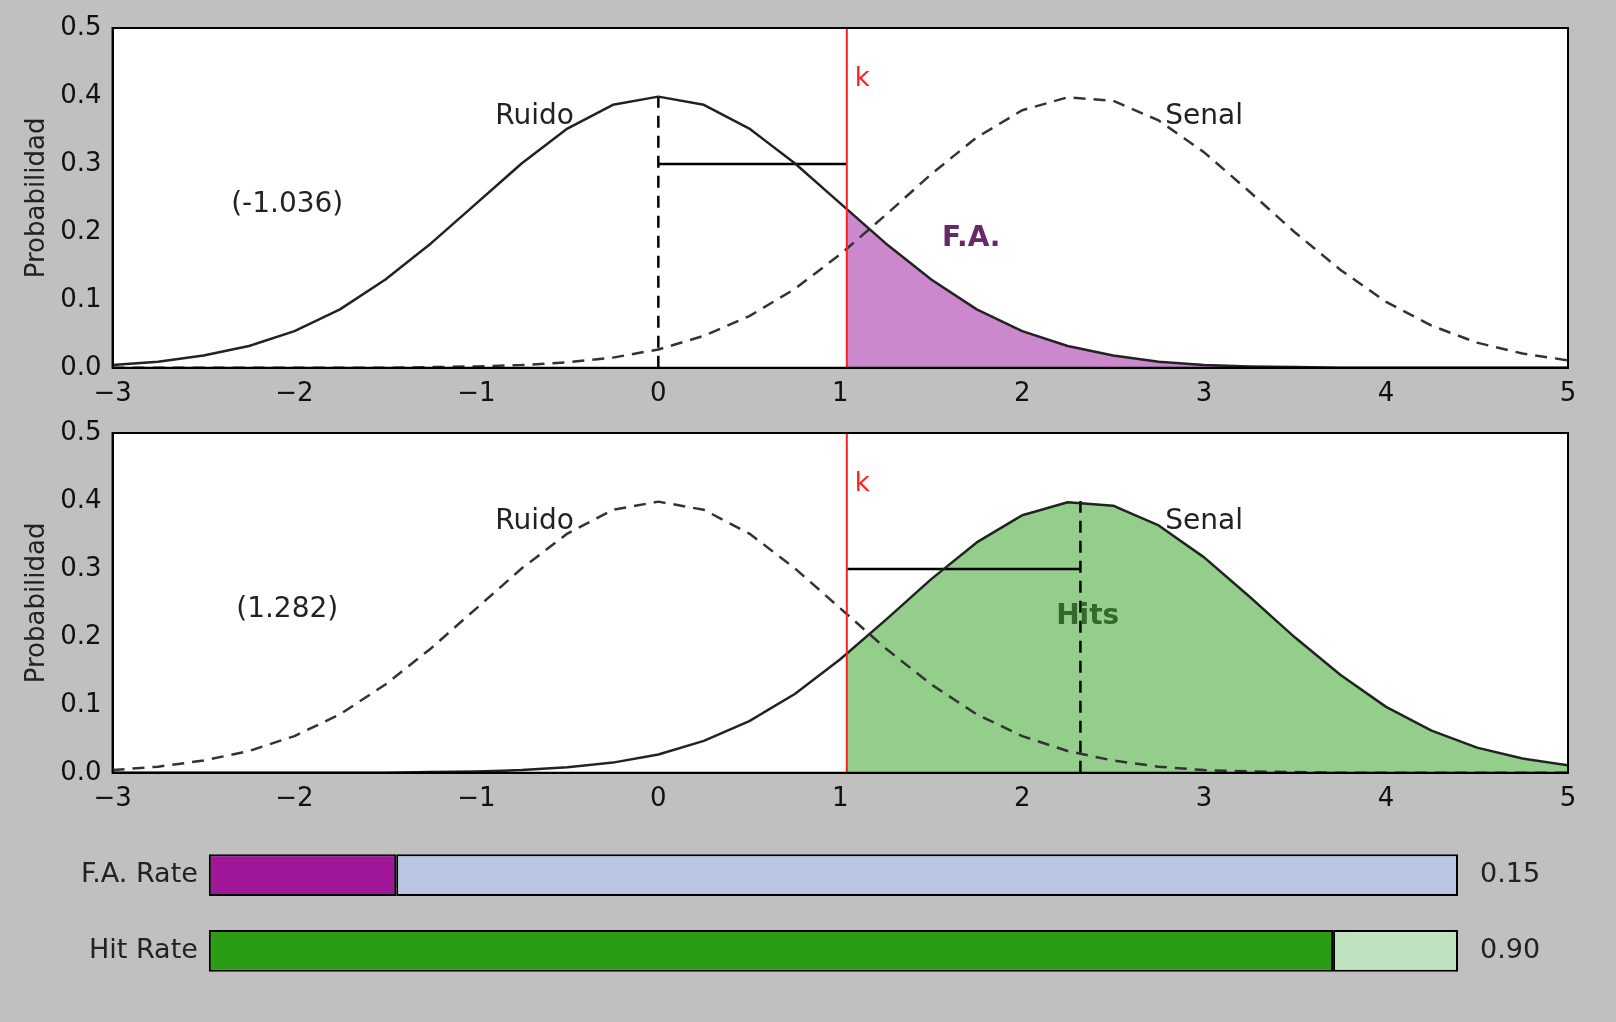  I want to click on annotation: (-1.036), so click(287, 202).